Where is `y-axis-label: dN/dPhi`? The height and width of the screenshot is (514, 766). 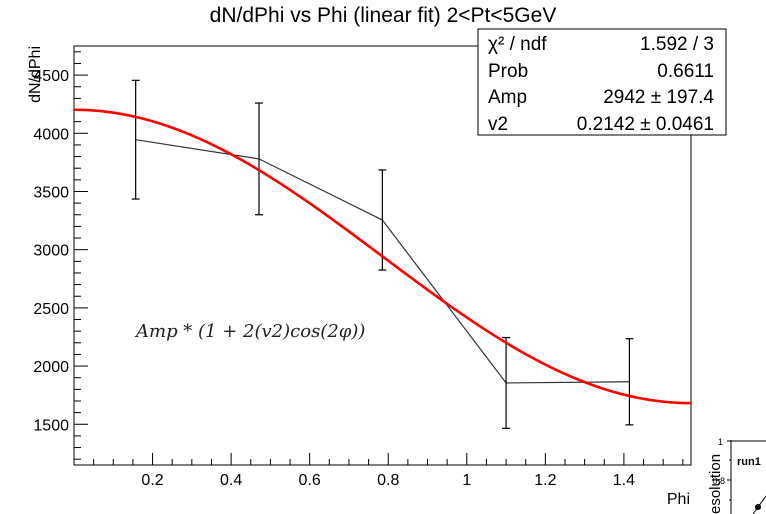 y-axis-label: dN/dPhi is located at coordinates (35, 74).